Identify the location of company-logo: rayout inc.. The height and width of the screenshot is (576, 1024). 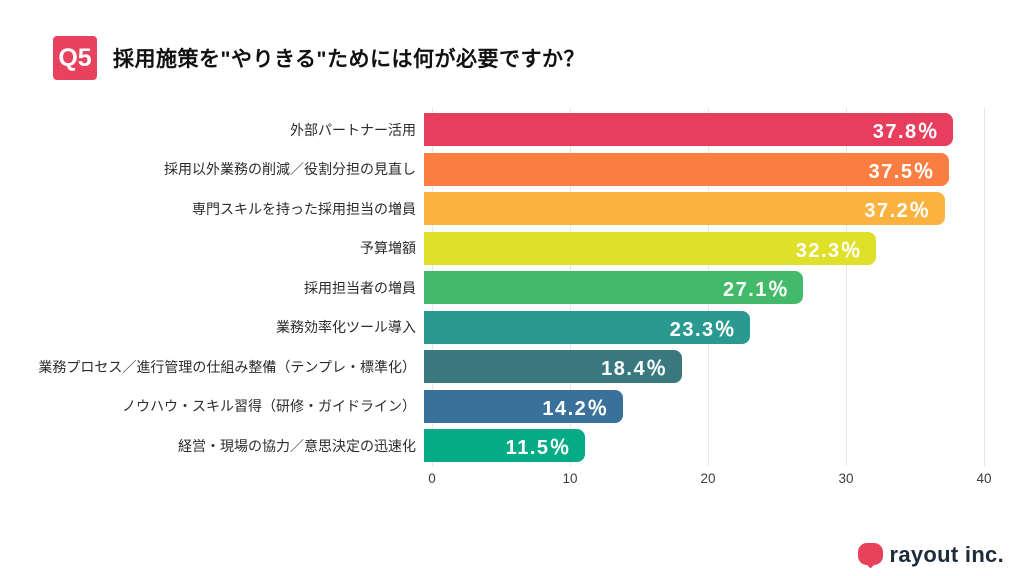
(931, 555).